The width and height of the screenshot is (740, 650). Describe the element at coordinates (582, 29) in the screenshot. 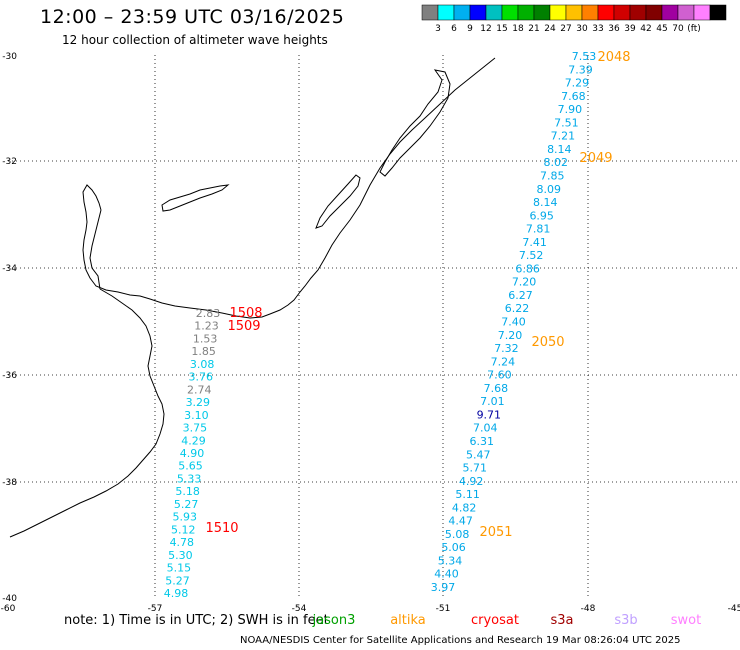

I see `colorbar-label: 30` at that location.